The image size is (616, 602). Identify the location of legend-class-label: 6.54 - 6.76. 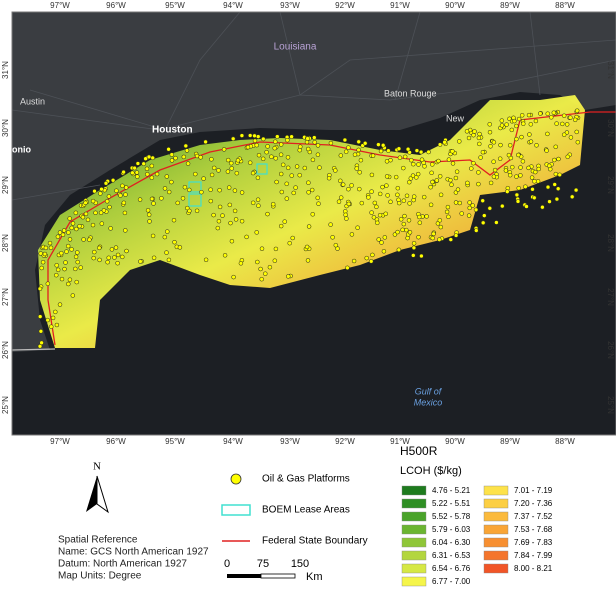
(451, 568).